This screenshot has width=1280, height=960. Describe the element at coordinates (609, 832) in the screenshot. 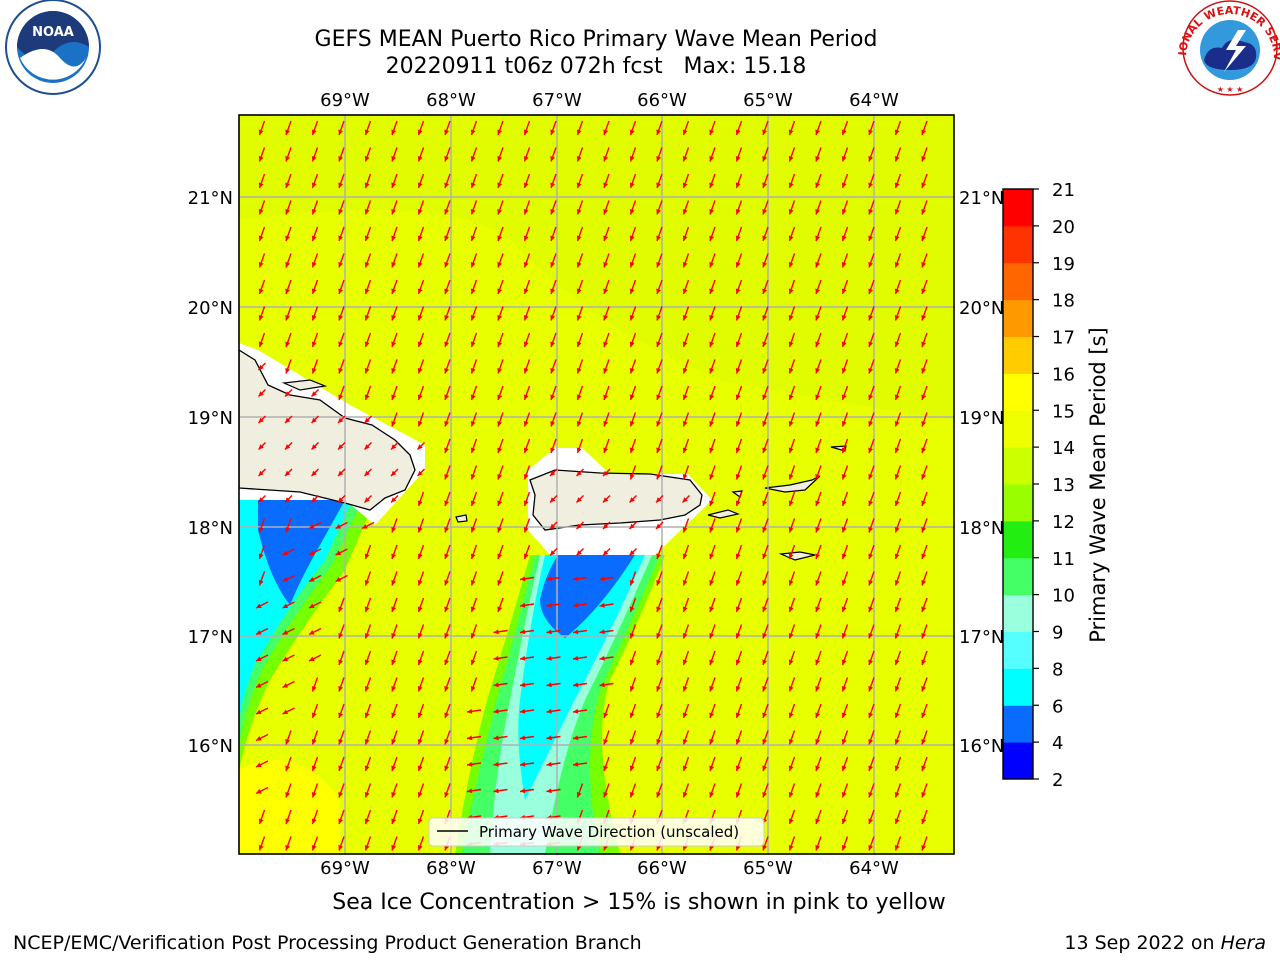

I see `legend-label: Primary Wave Direction (unscaled)` at that location.